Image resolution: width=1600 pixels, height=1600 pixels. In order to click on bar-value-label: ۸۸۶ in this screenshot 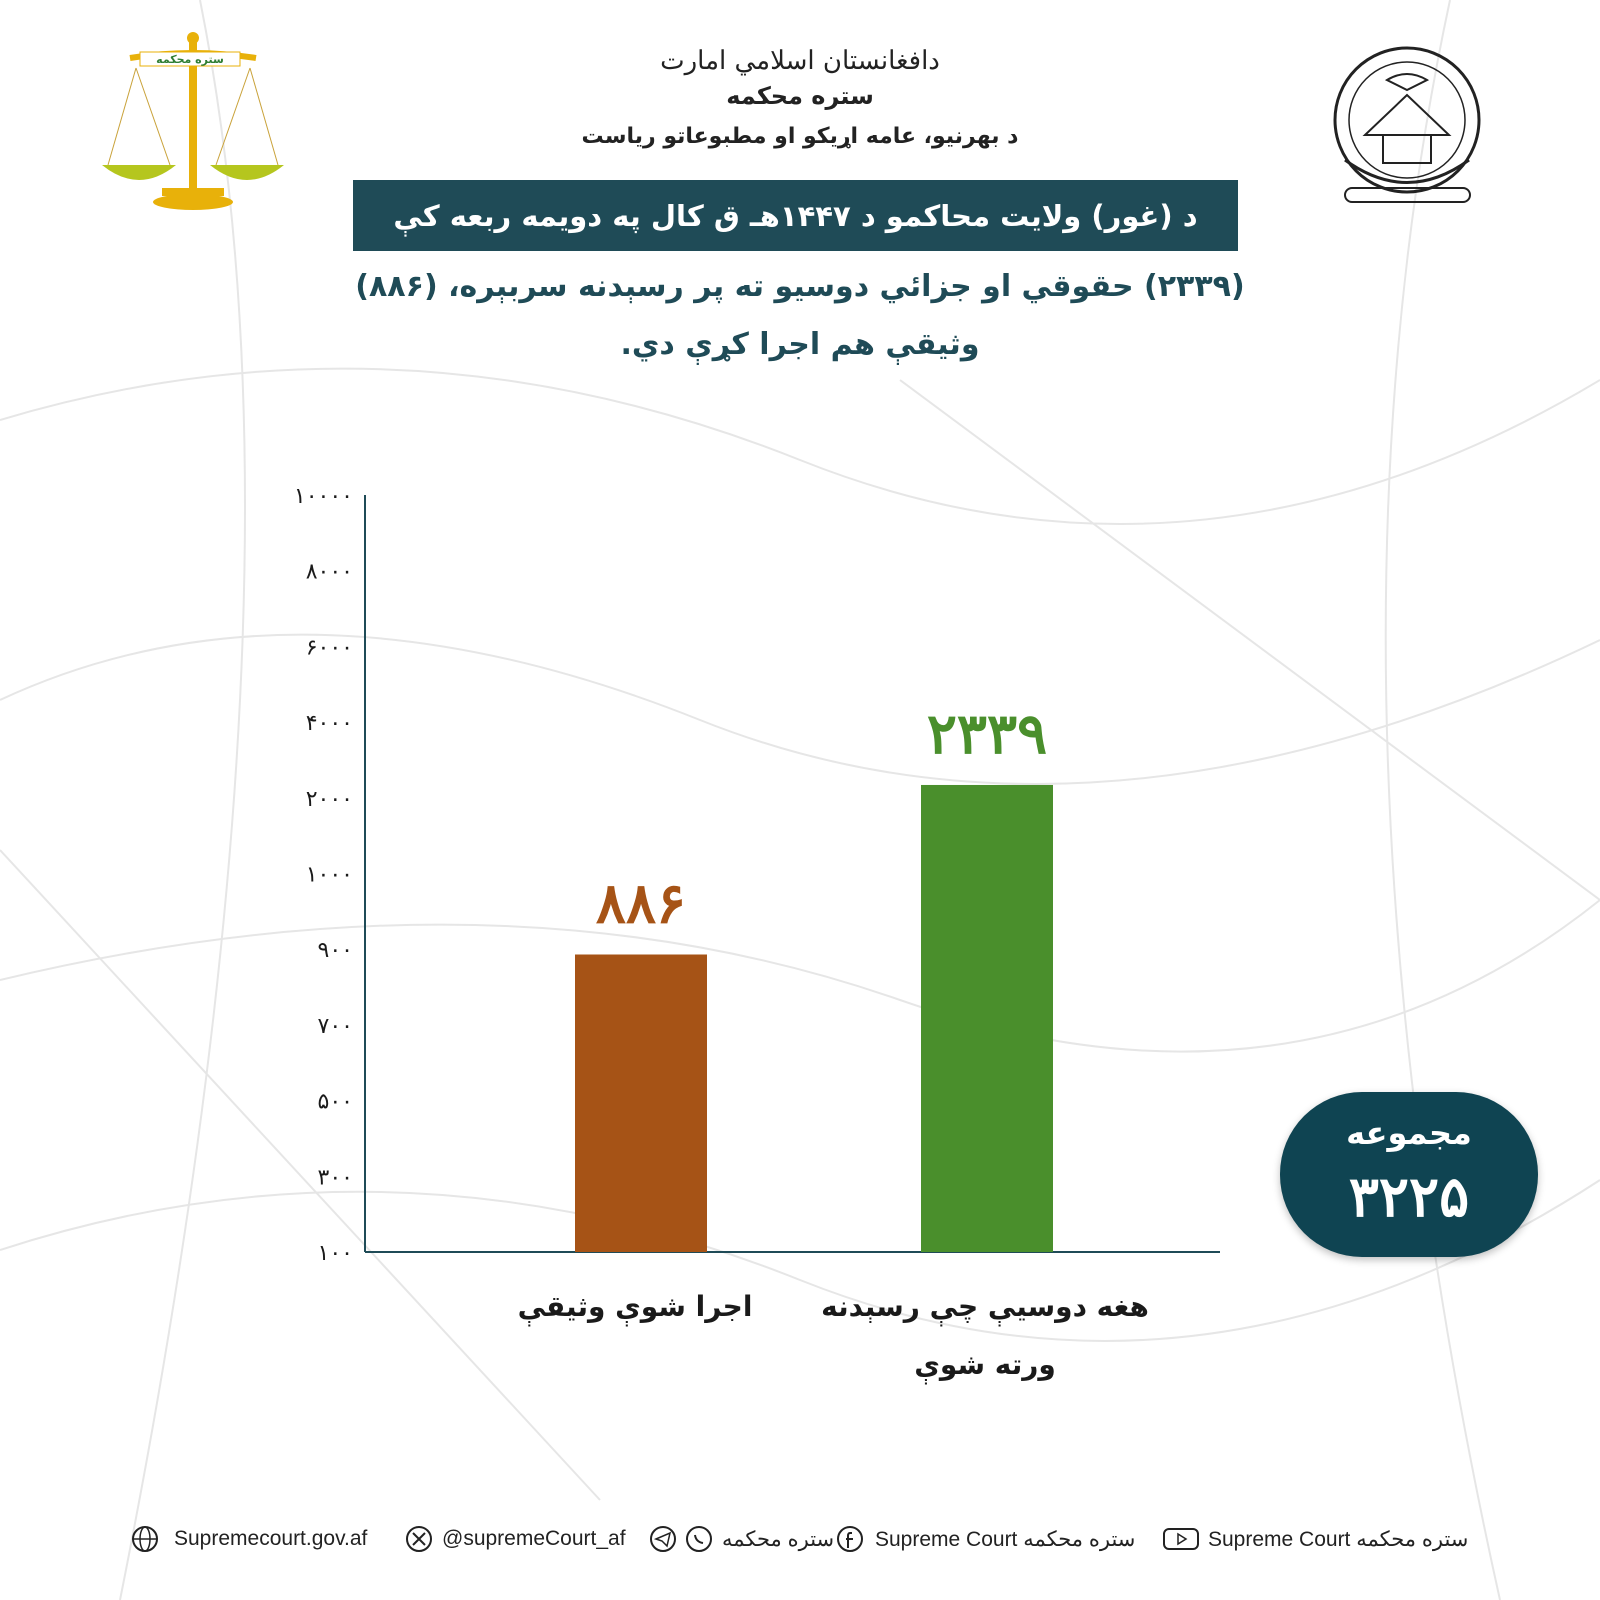, I will do `click(641, 903)`.